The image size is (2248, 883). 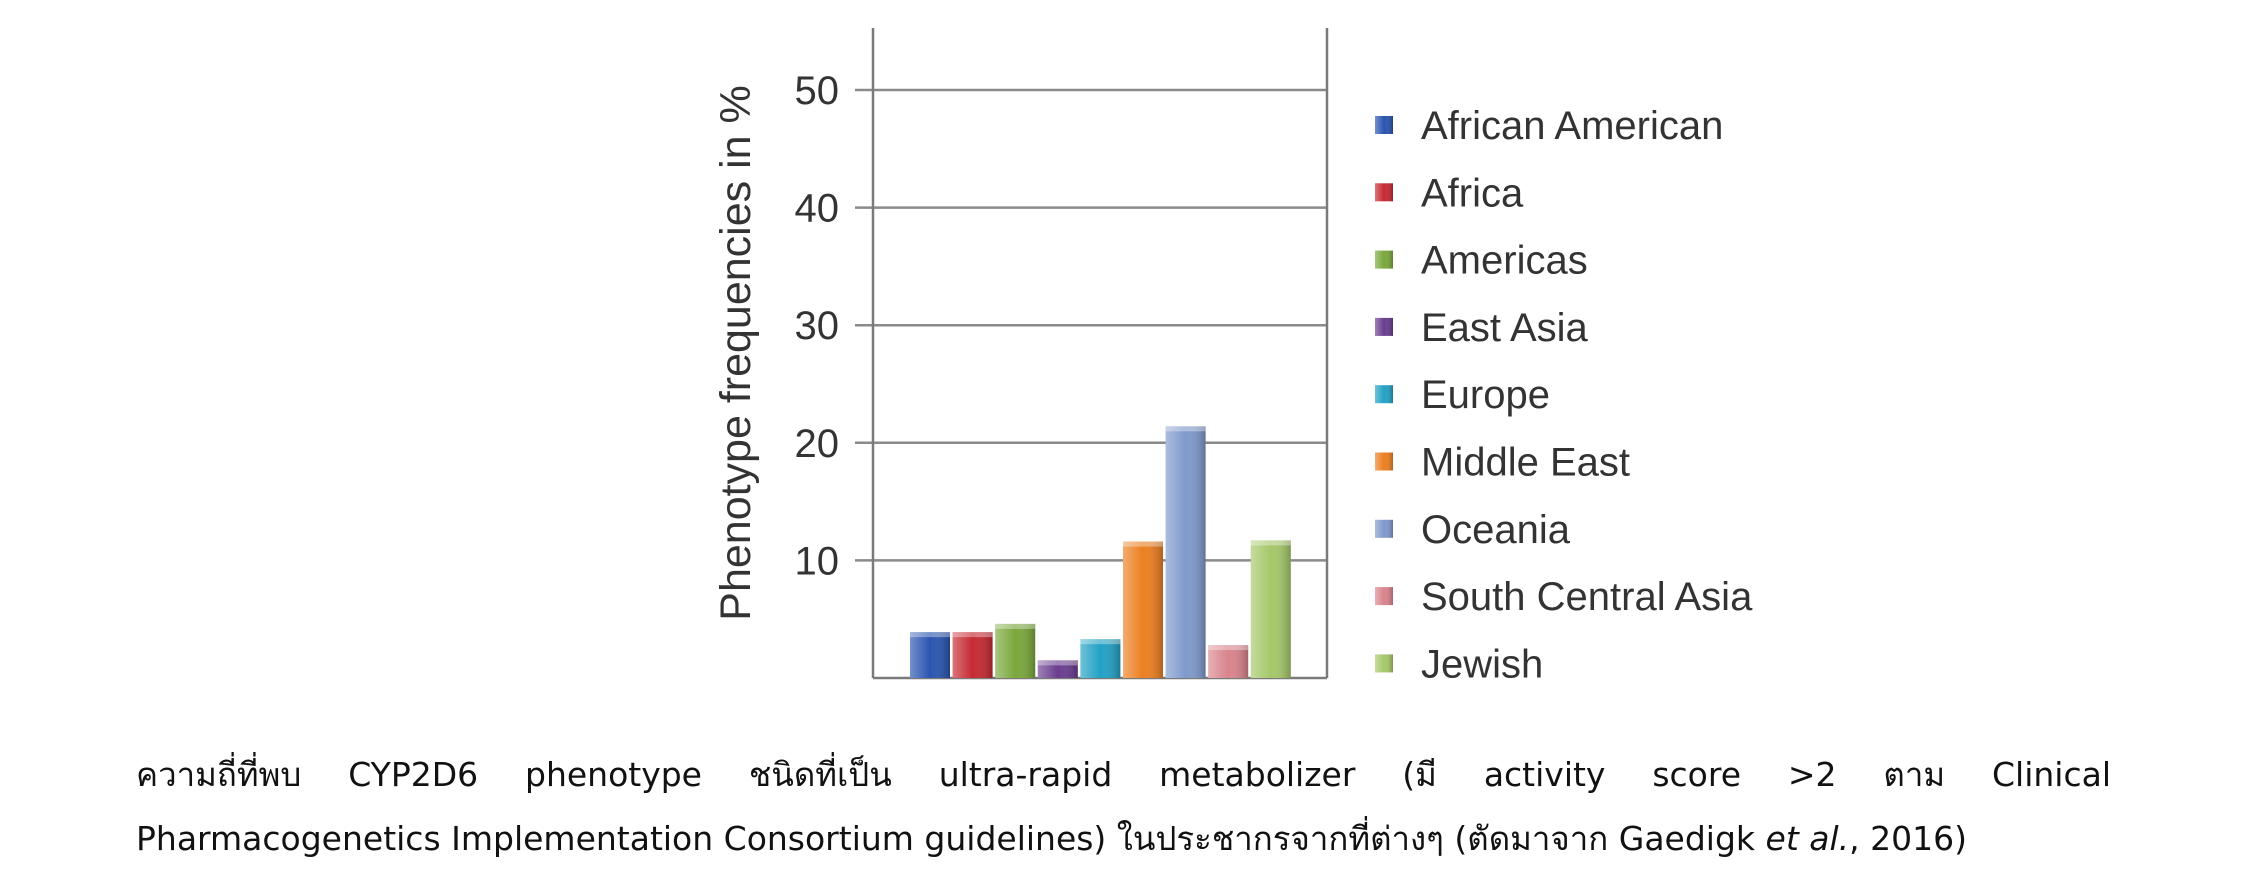 I want to click on y-tick-label: 20, so click(x=817, y=444).